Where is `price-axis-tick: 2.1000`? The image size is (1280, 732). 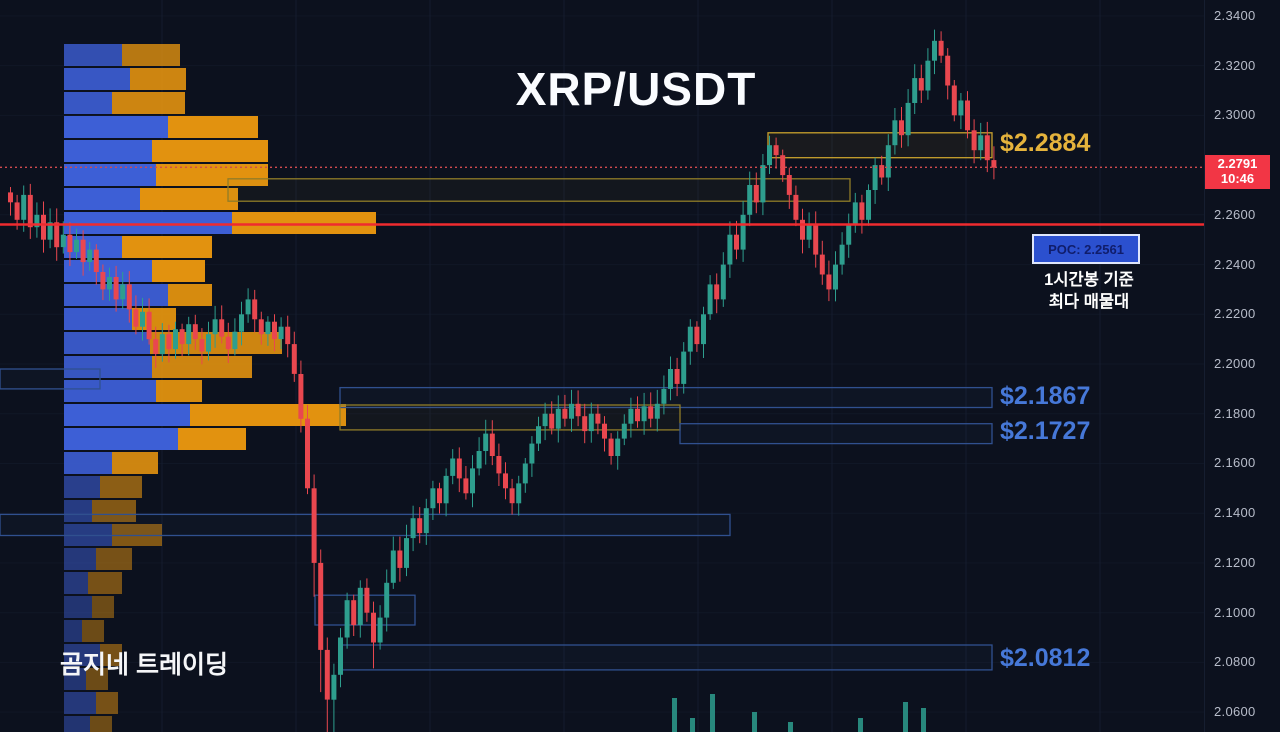 price-axis-tick: 2.1000 is located at coordinates (1235, 612).